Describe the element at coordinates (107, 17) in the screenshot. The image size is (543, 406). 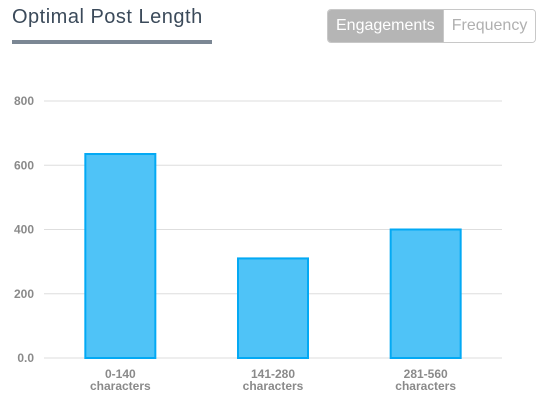
I see `title: Optimal Post Length` at that location.